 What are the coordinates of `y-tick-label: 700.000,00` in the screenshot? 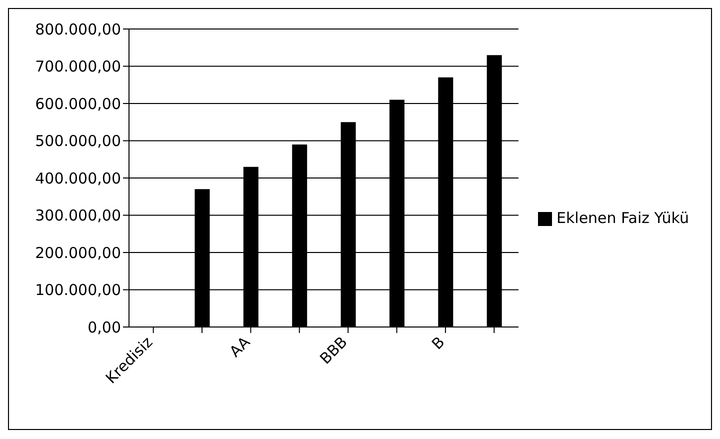 It's located at (78, 67).